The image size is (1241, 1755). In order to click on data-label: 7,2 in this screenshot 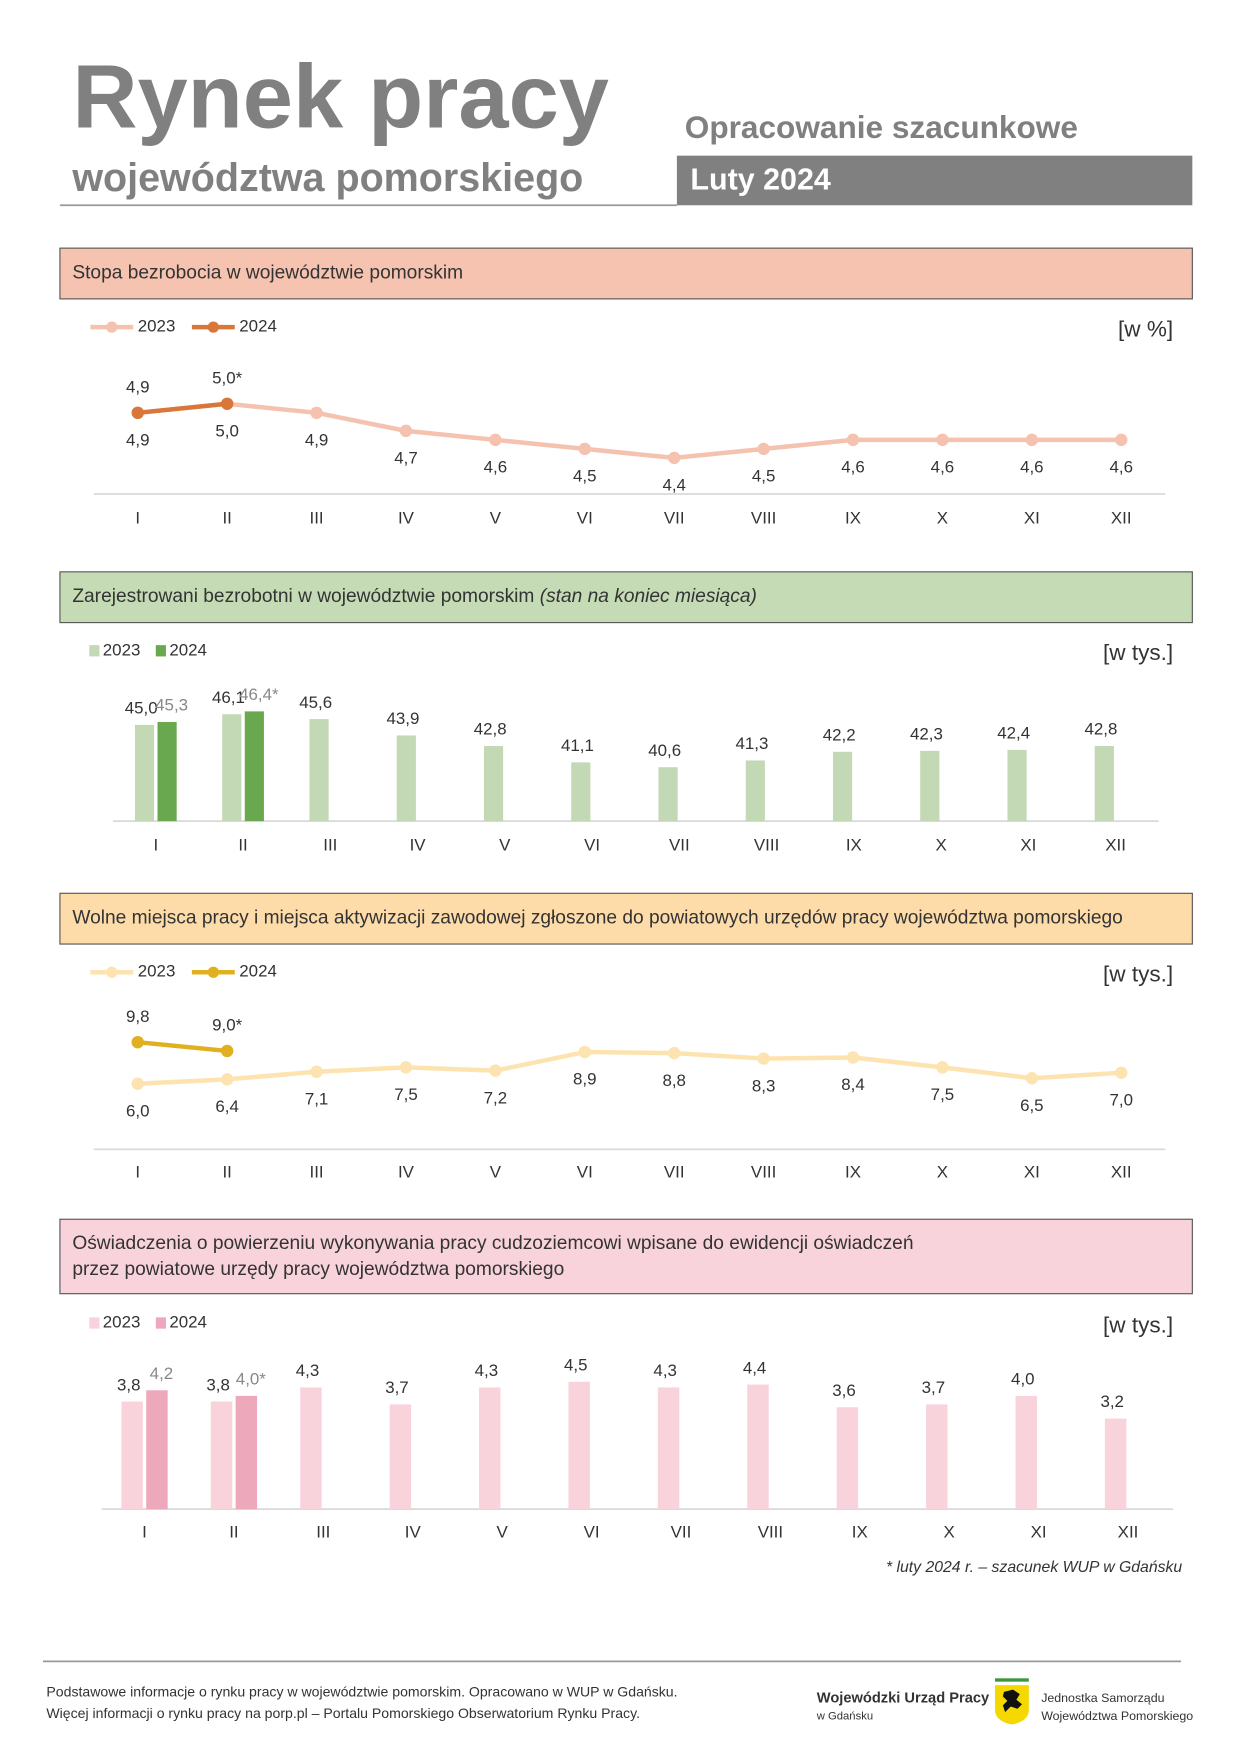, I will do `click(496, 1097)`.